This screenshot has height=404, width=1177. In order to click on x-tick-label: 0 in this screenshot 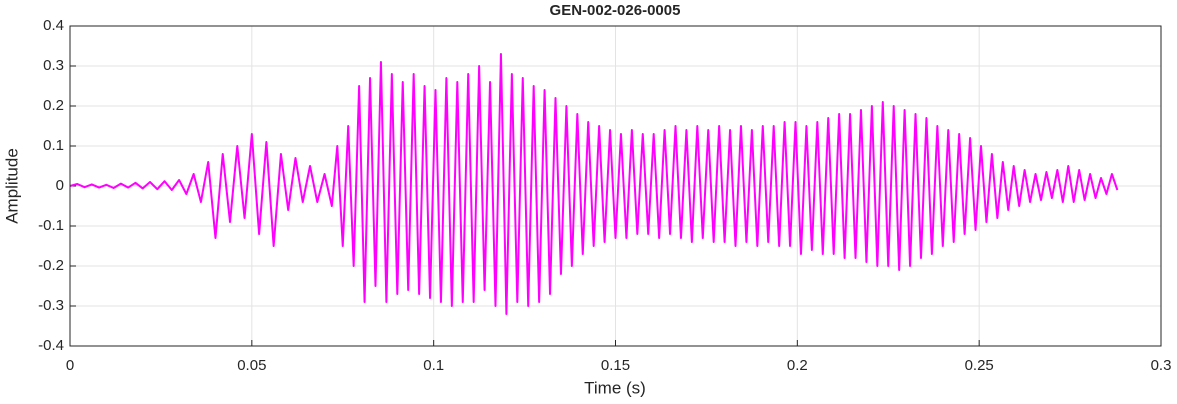, I will do `click(70, 365)`.